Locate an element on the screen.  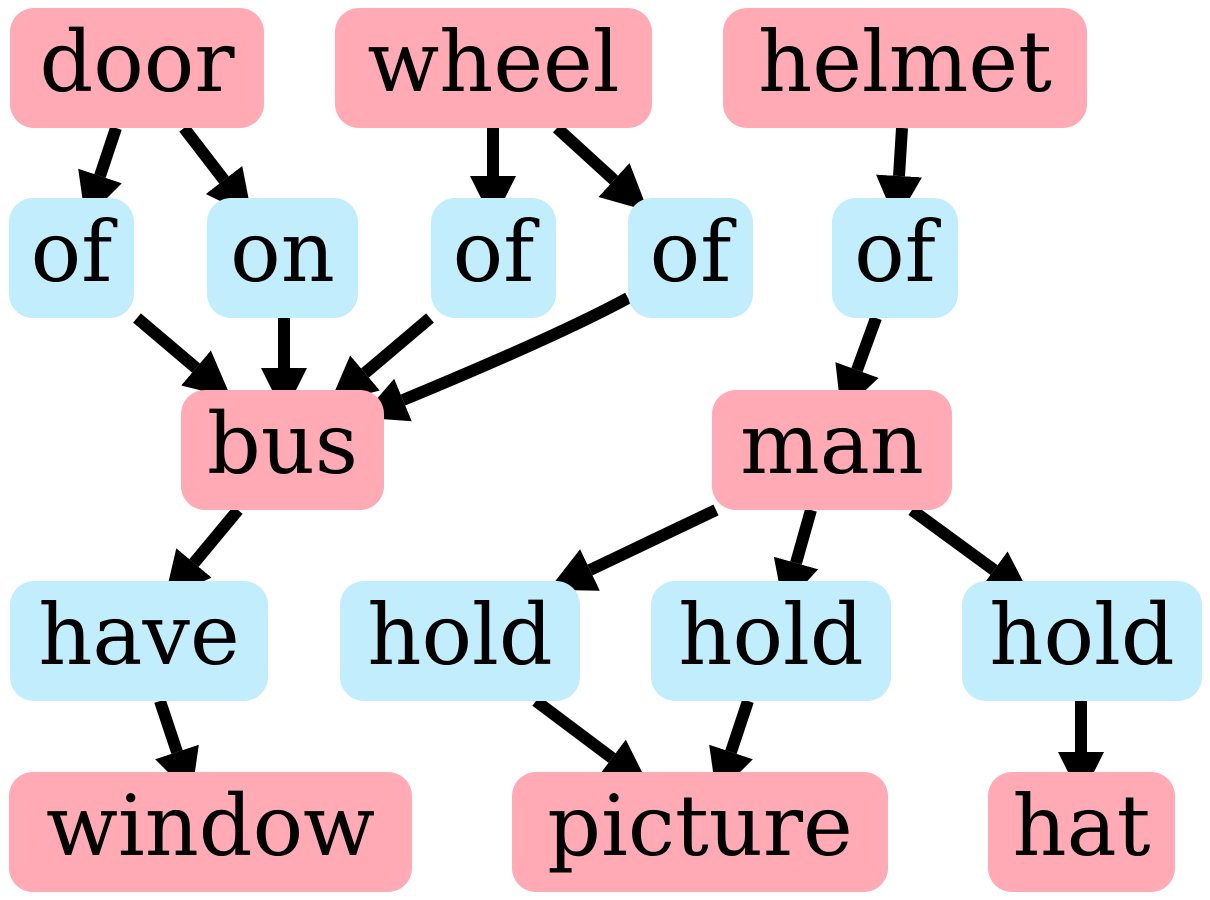
edge-man-to-hold2 is located at coordinates (796, 558).